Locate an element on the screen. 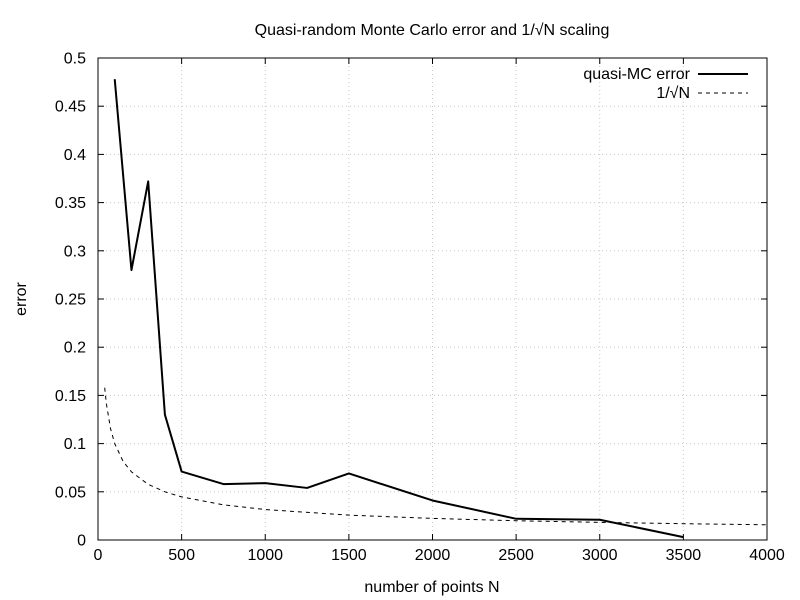 The width and height of the screenshot is (800, 600). x-tick-label: 2500 is located at coordinates (516, 555).